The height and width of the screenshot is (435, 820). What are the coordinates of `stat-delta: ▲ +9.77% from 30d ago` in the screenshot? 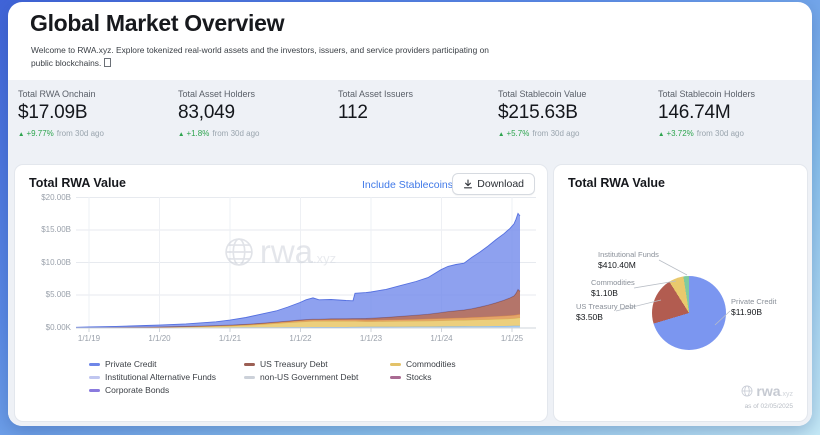 It's located at (97, 133).